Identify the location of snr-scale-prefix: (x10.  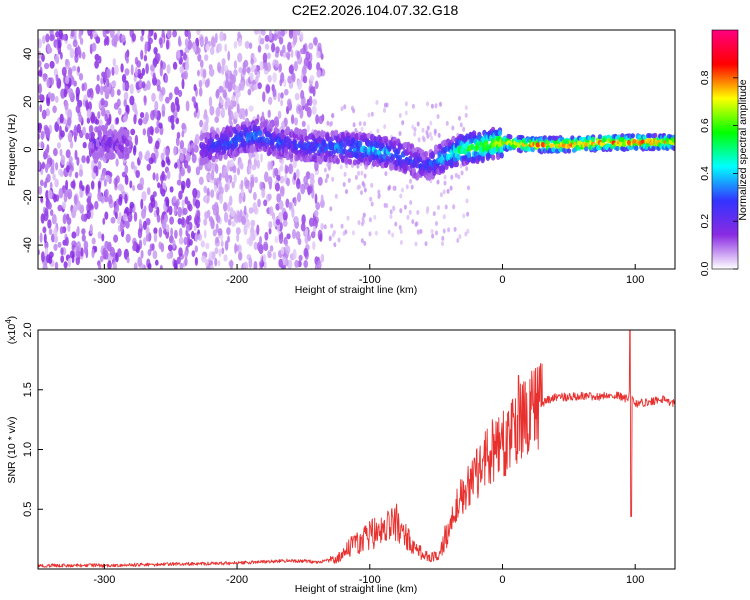
(12, 334).